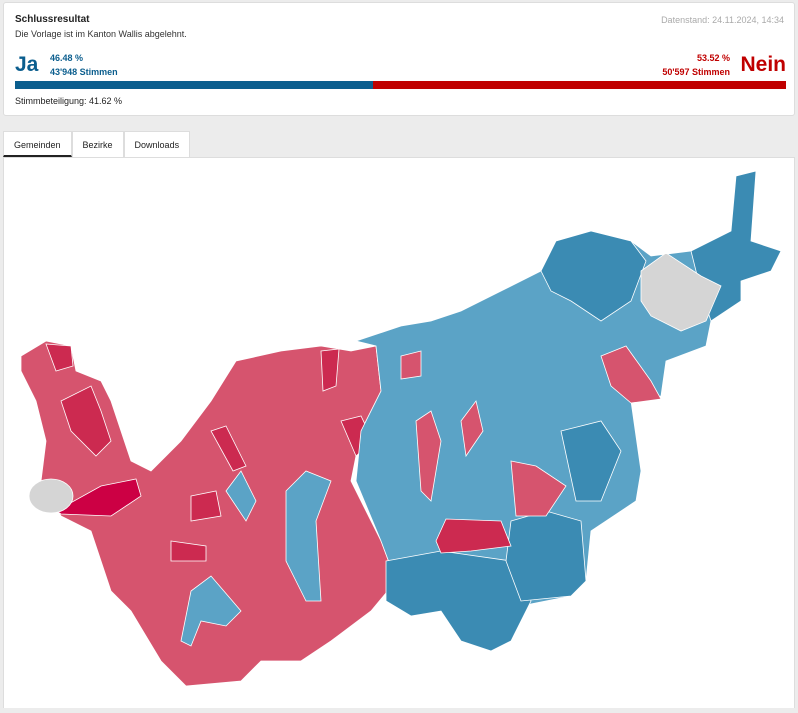  I want to click on yes-bar, so click(194, 85).